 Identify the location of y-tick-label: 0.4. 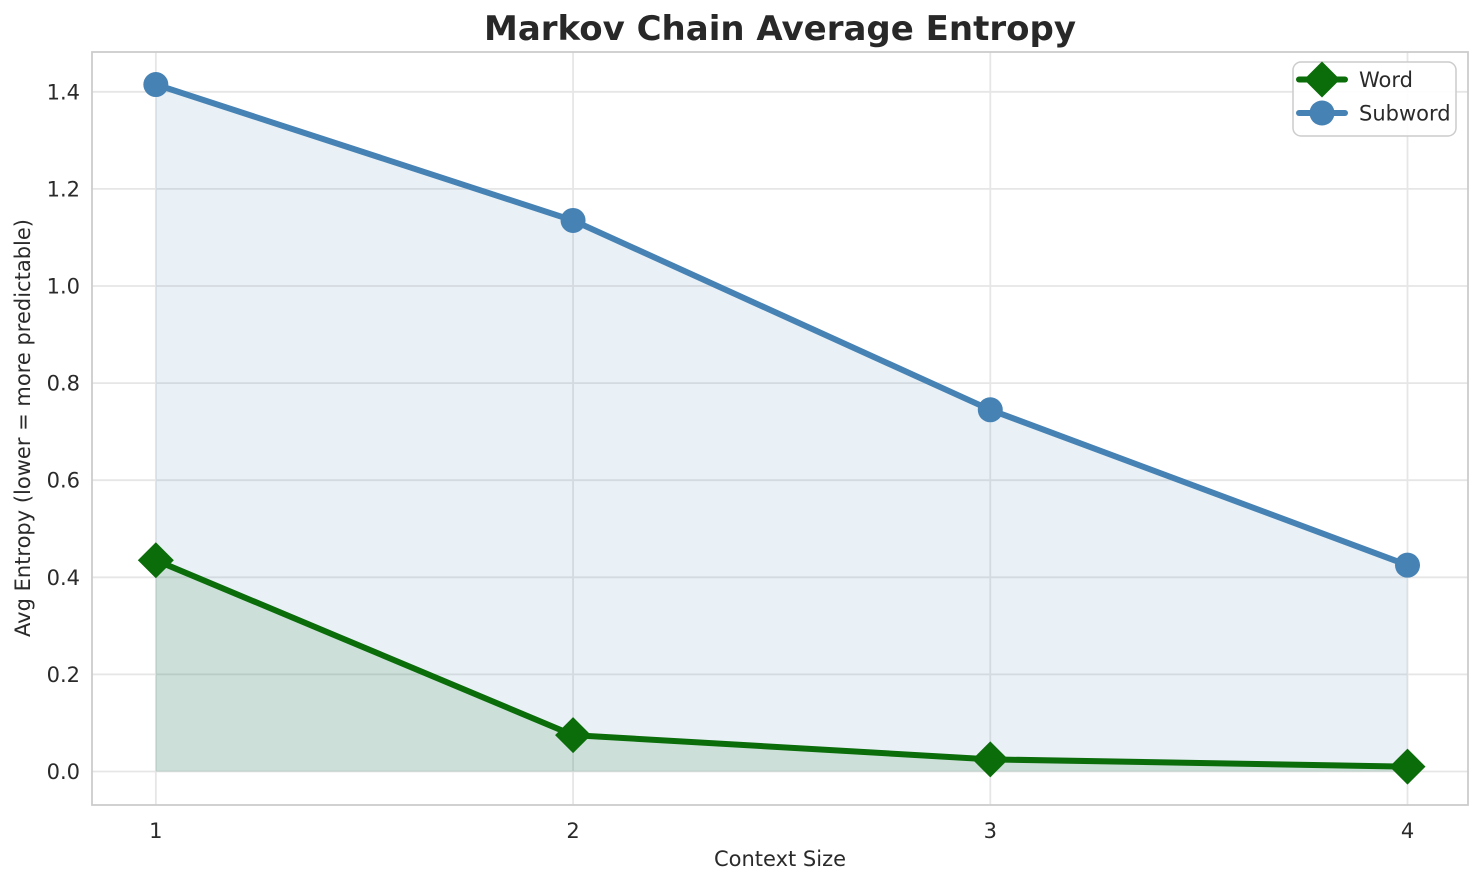
(63, 578).